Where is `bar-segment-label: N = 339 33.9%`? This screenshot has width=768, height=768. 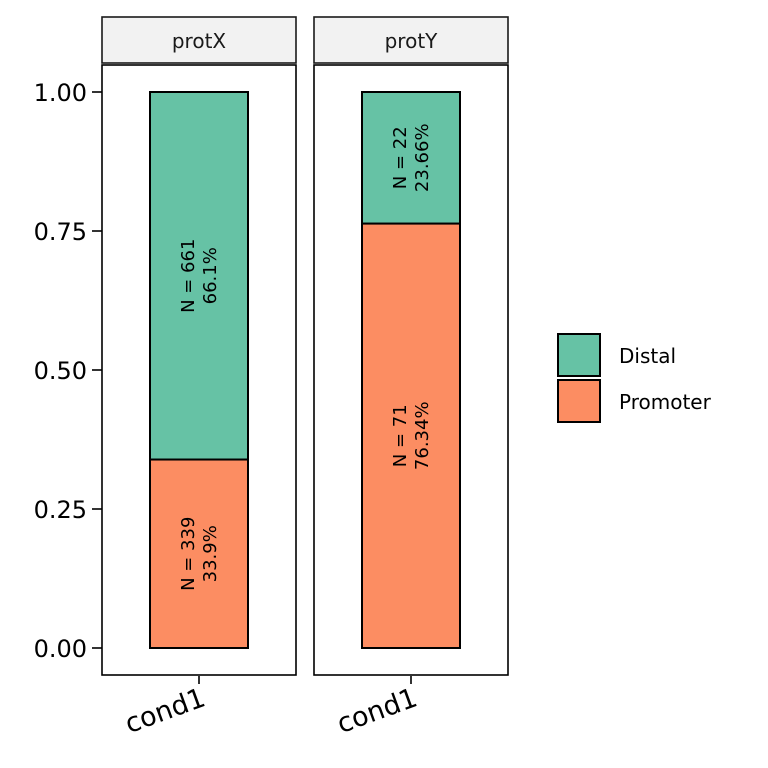
bar-segment-label: N = 339 33.9% is located at coordinates (199, 554).